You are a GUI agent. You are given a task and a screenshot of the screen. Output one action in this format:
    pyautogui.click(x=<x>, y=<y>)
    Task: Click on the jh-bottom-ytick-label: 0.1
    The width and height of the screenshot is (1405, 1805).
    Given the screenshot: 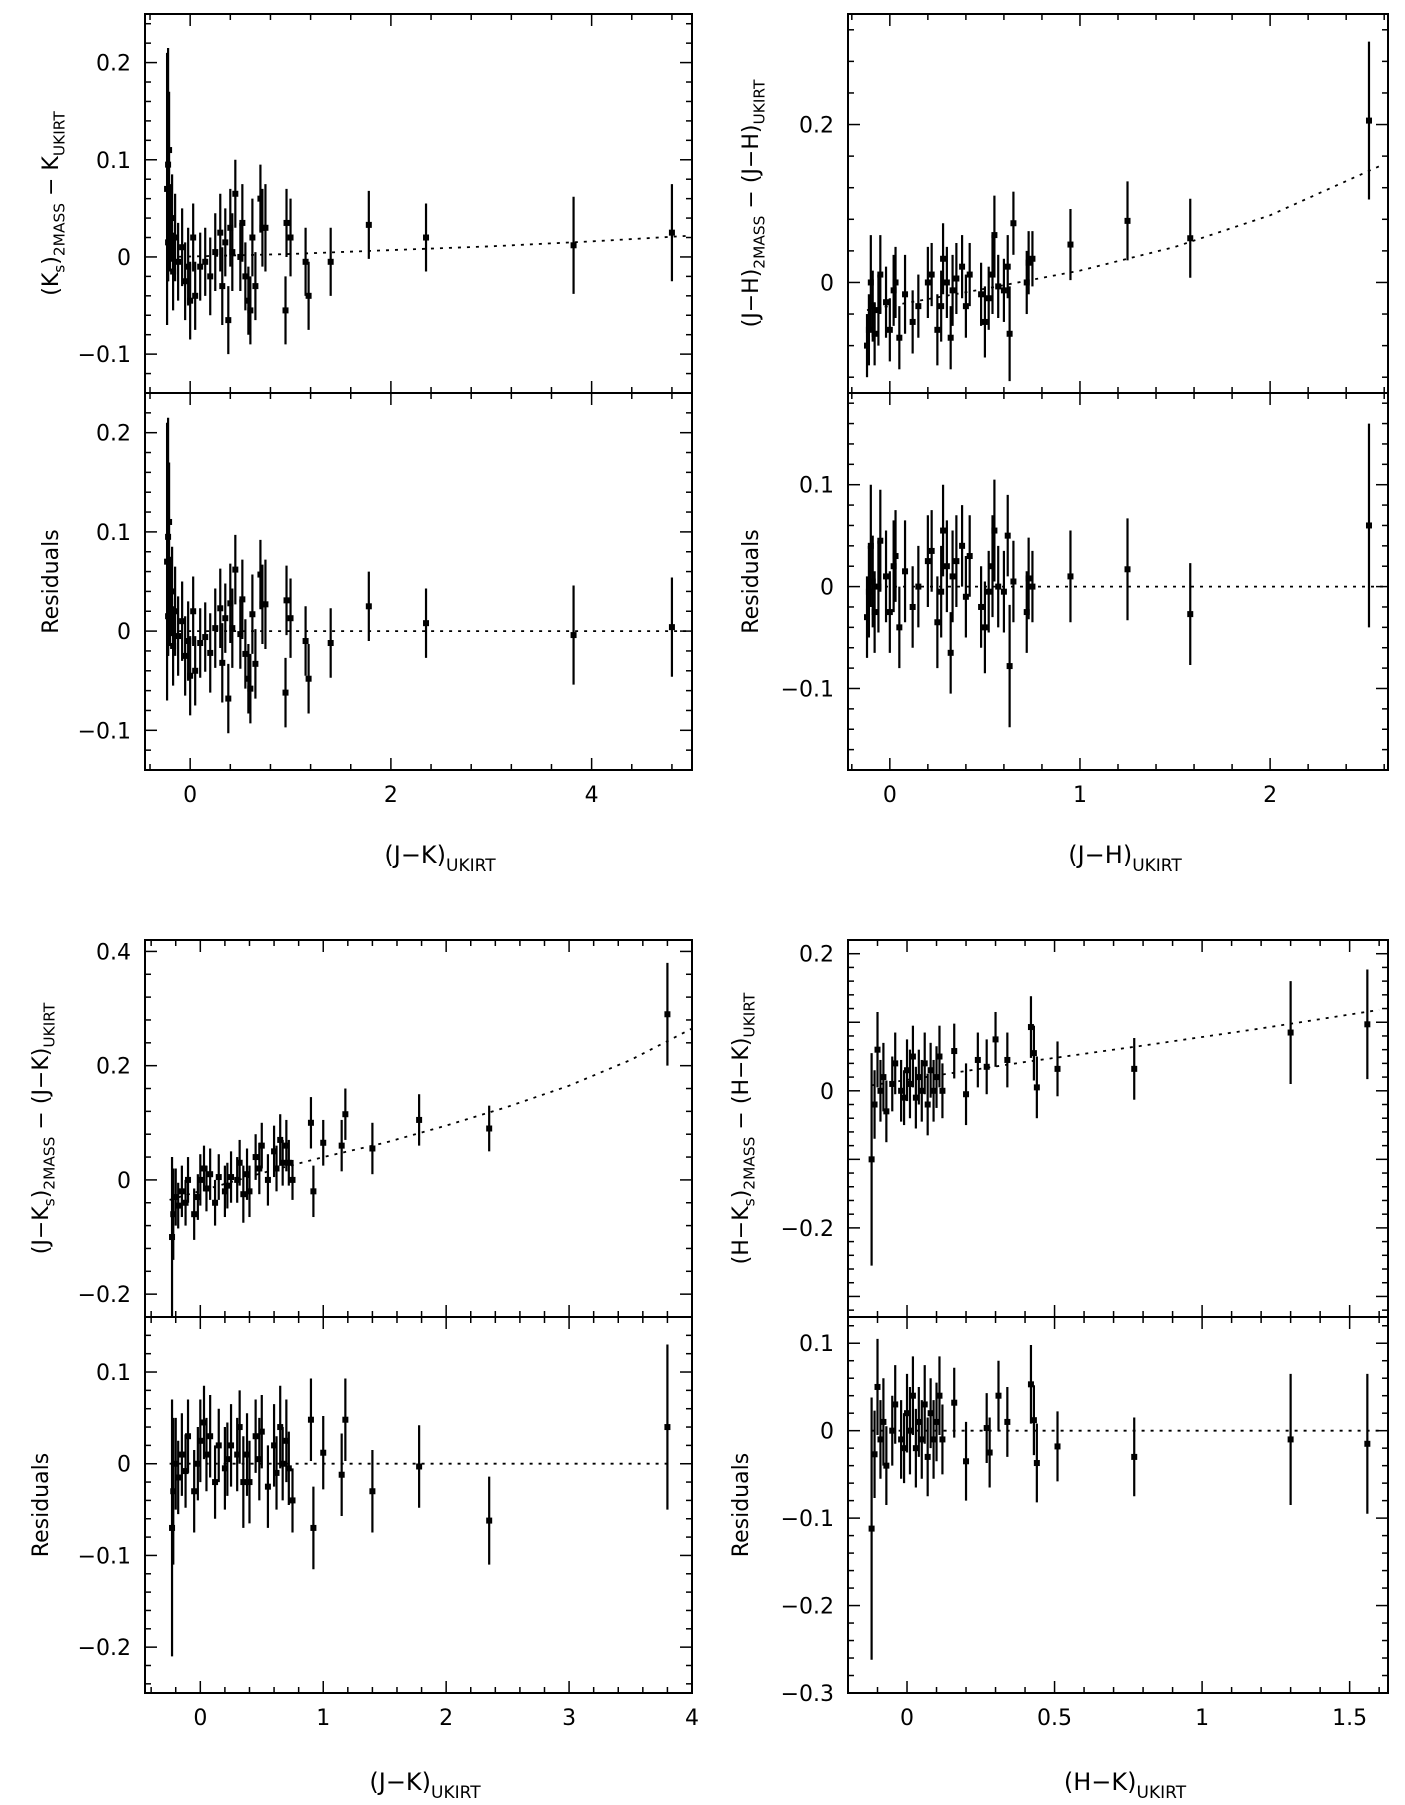 What is the action you would take?
    pyautogui.click(x=816, y=486)
    